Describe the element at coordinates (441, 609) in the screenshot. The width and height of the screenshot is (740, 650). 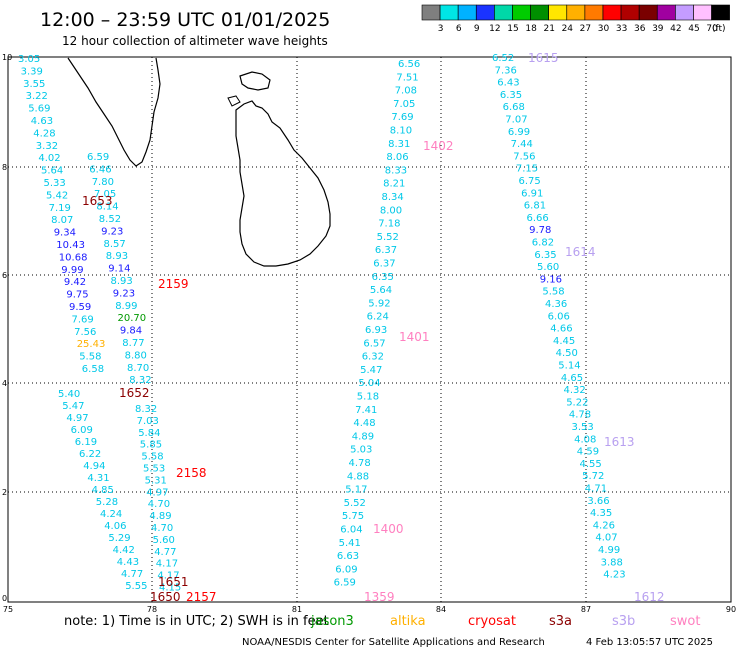
I see `x-tick-label: 84` at that location.